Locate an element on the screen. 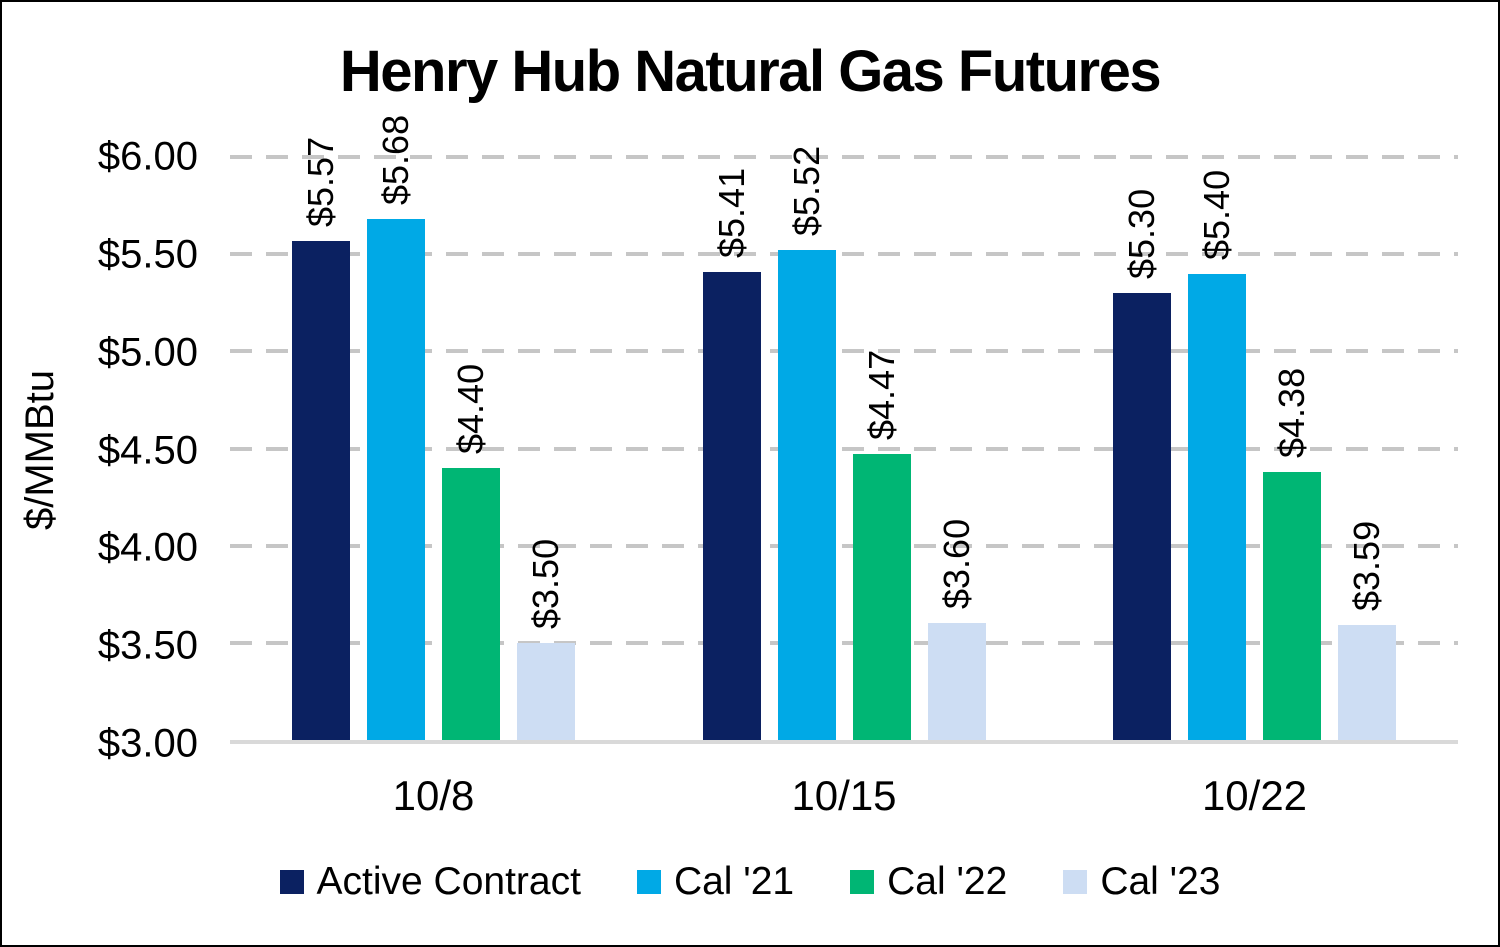 This screenshot has height=947, width=1500. bar-column-cal-22: $4.40 is located at coordinates (471, 448).